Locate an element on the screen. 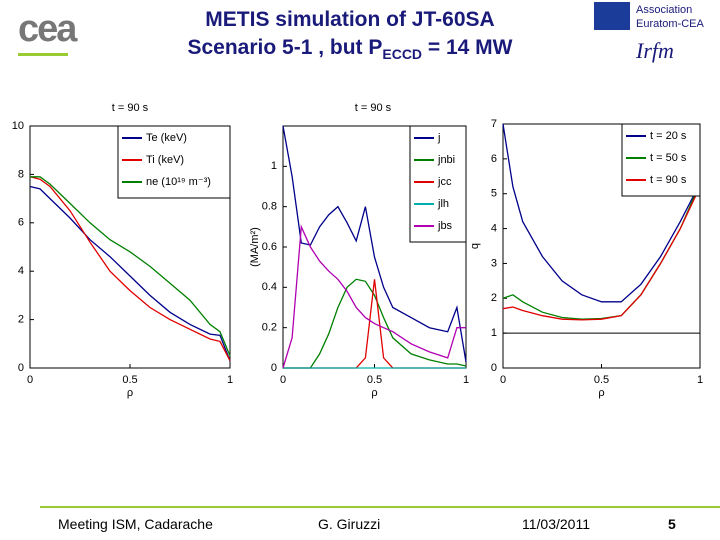 The image size is (720, 540). legend-label: Te (keV) is located at coordinates (166, 138).